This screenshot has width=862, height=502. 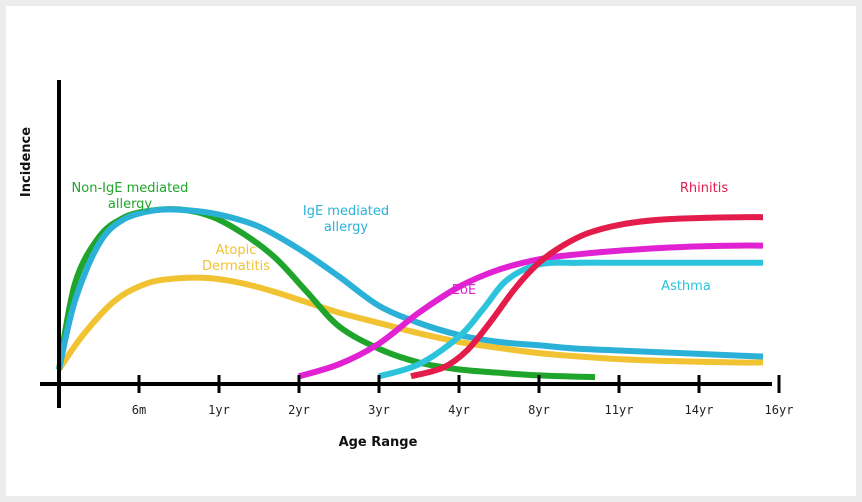 What do you see at coordinates (699, 410) in the screenshot?
I see `x-tick-label: 14yr` at bounding box center [699, 410].